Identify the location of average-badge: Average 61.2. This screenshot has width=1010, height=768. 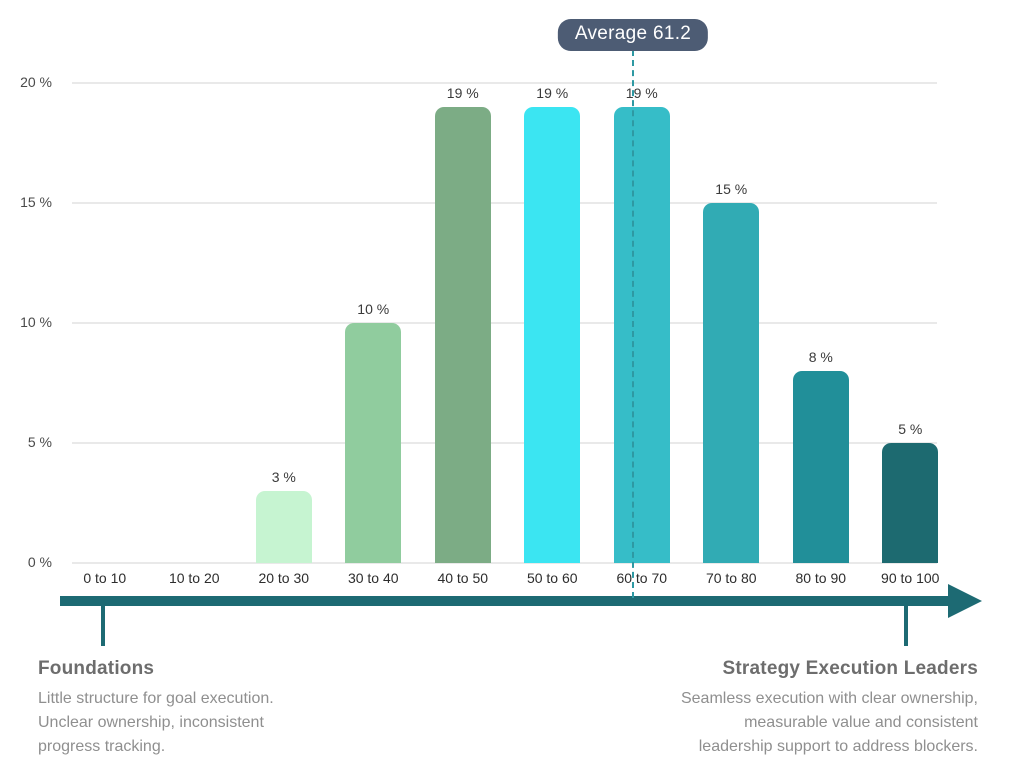
(633, 35).